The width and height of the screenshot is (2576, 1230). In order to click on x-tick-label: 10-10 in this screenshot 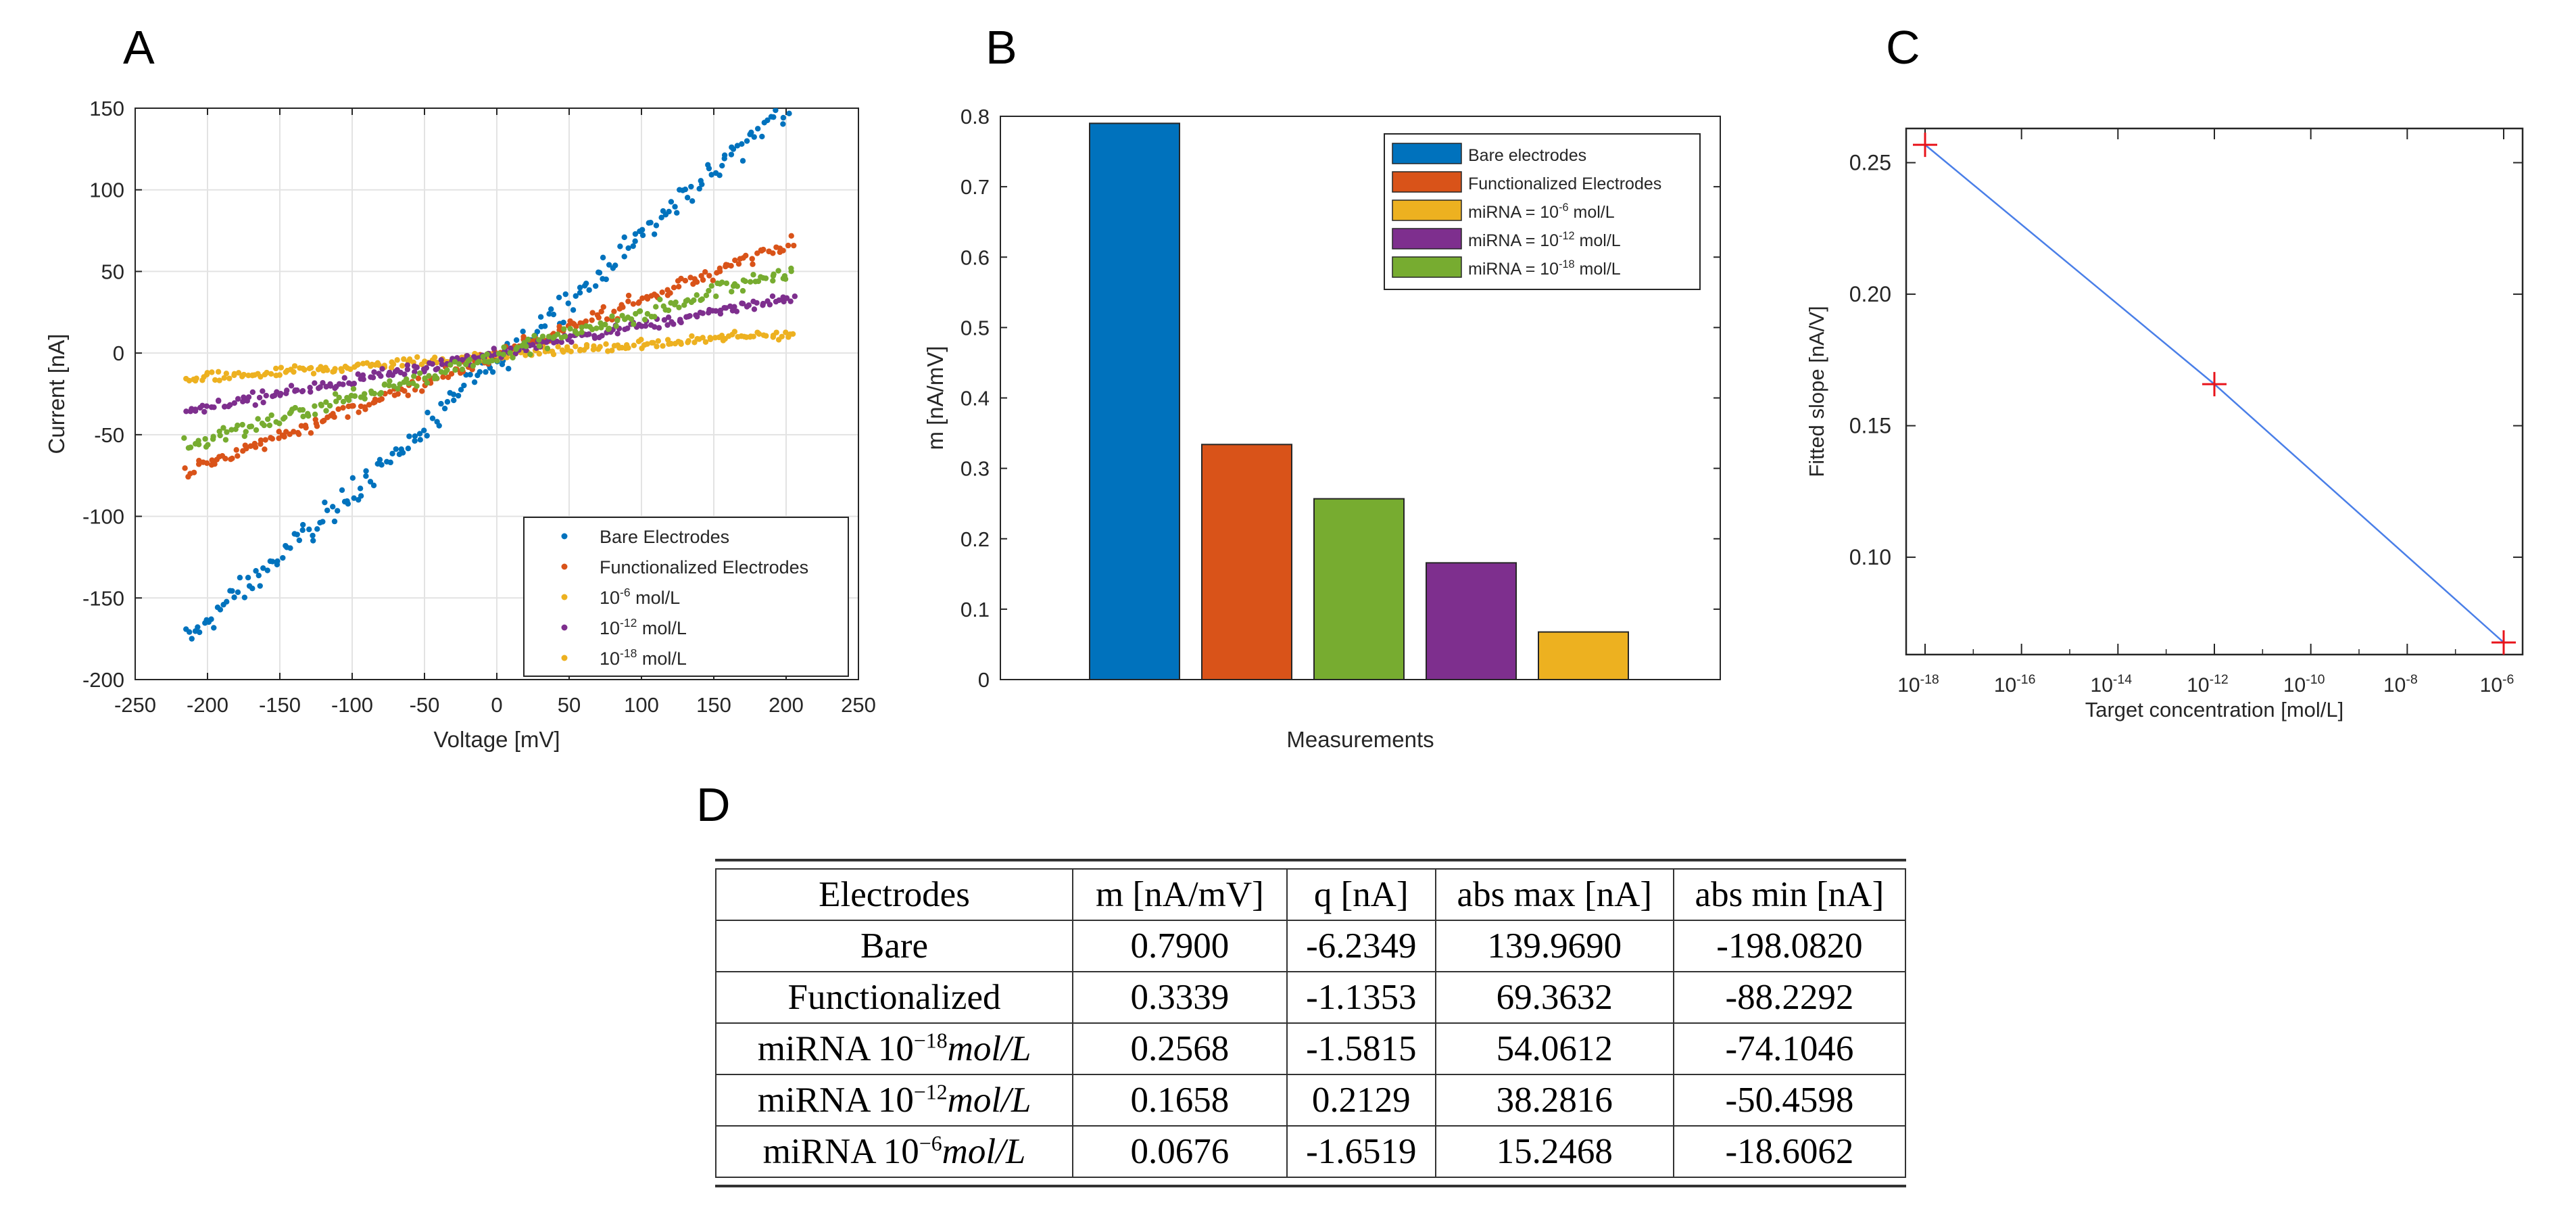, I will do `click(2304, 684)`.